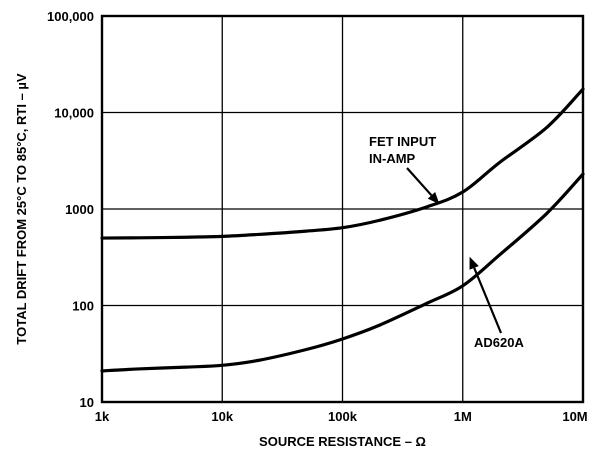 The height and width of the screenshot is (455, 607). I want to click on y-tick-label-3: 10,000, so click(74, 113).